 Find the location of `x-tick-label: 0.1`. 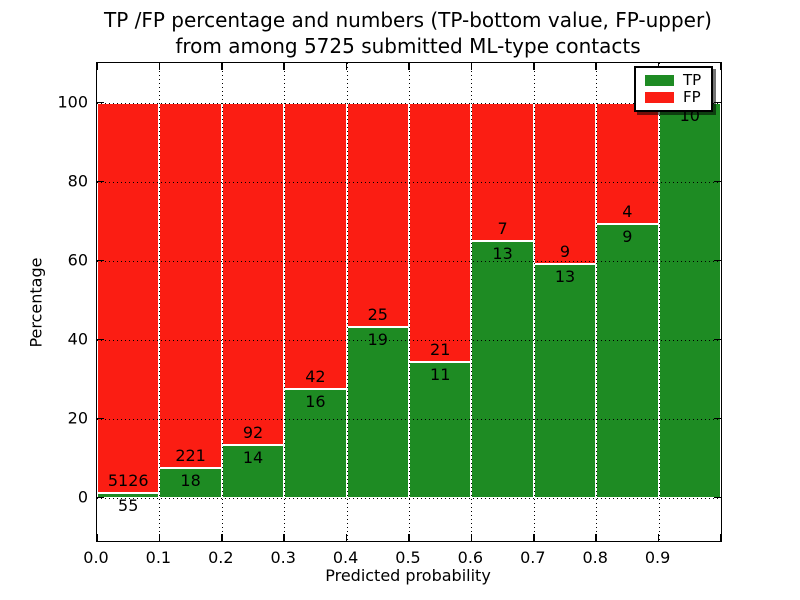

x-tick-label: 0.1 is located at coordinates (158, 557).